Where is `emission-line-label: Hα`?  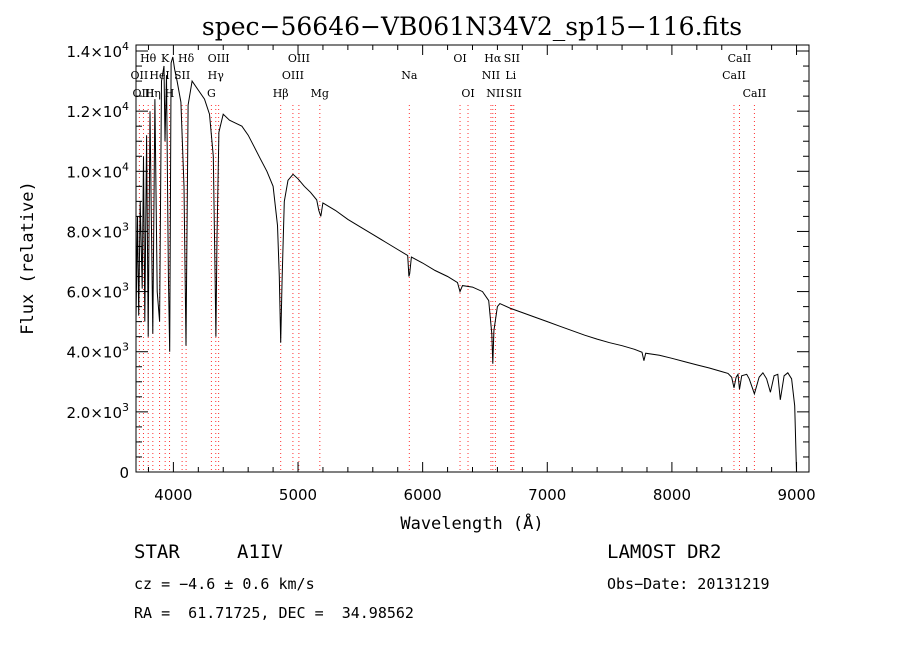
emission-line-label: Hα is located at coordinates (493, 58).